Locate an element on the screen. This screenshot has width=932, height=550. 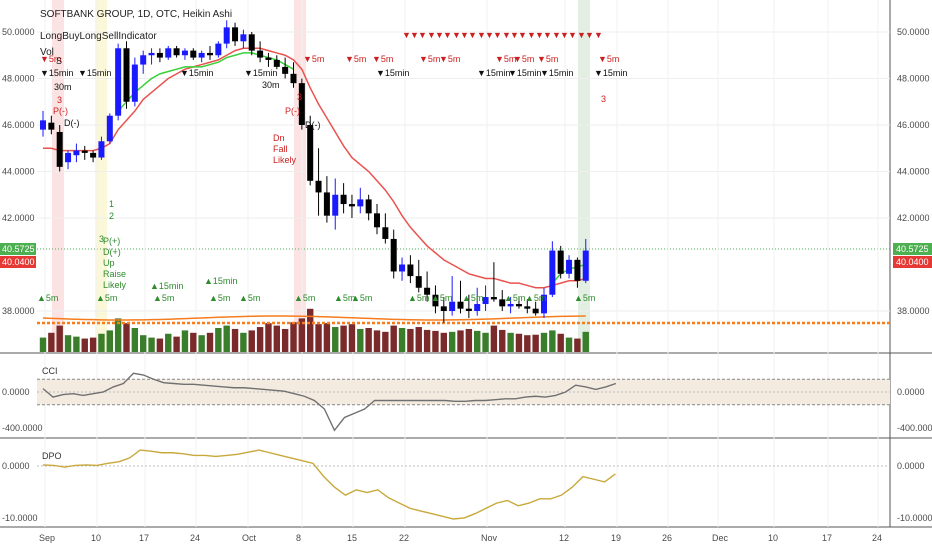
mini-label: 3 is located at coordinates (59, 100).